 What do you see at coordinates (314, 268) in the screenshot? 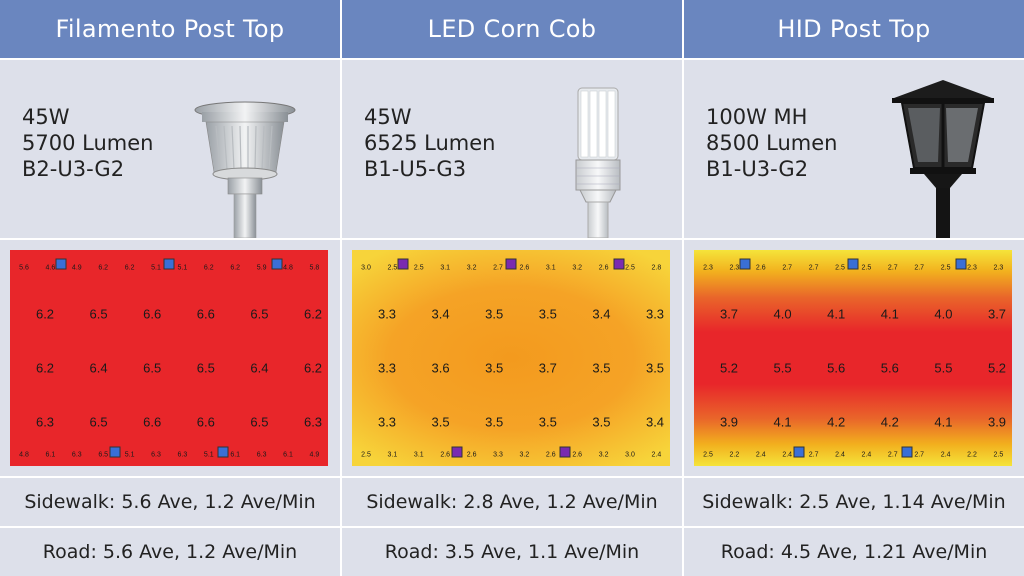
I see `sidewalk-top-value: 5.8` at bounding box center [314, 268].